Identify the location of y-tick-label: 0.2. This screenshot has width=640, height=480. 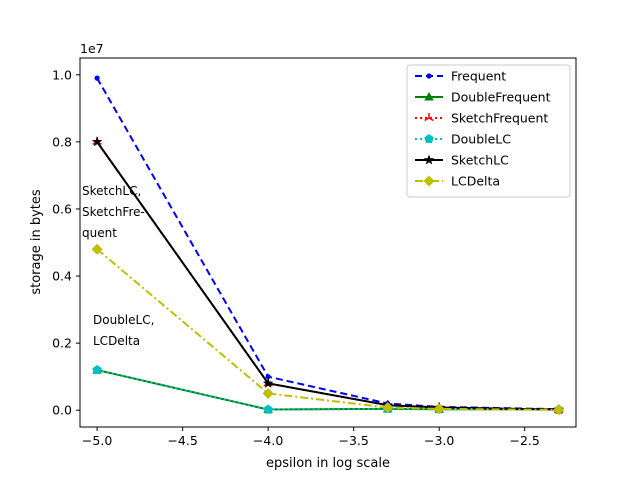
(62, 343).